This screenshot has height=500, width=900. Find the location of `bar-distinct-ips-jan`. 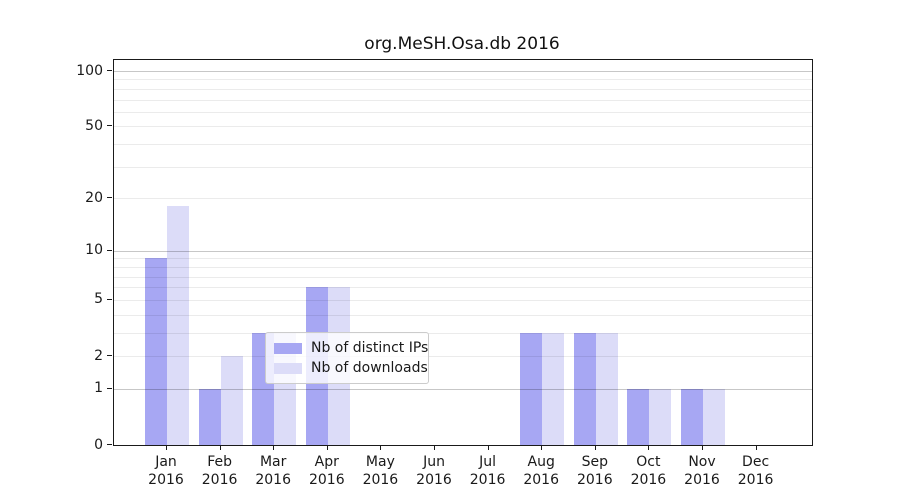

bar-distinct-ips-jan is located at coordinates (156, 351).